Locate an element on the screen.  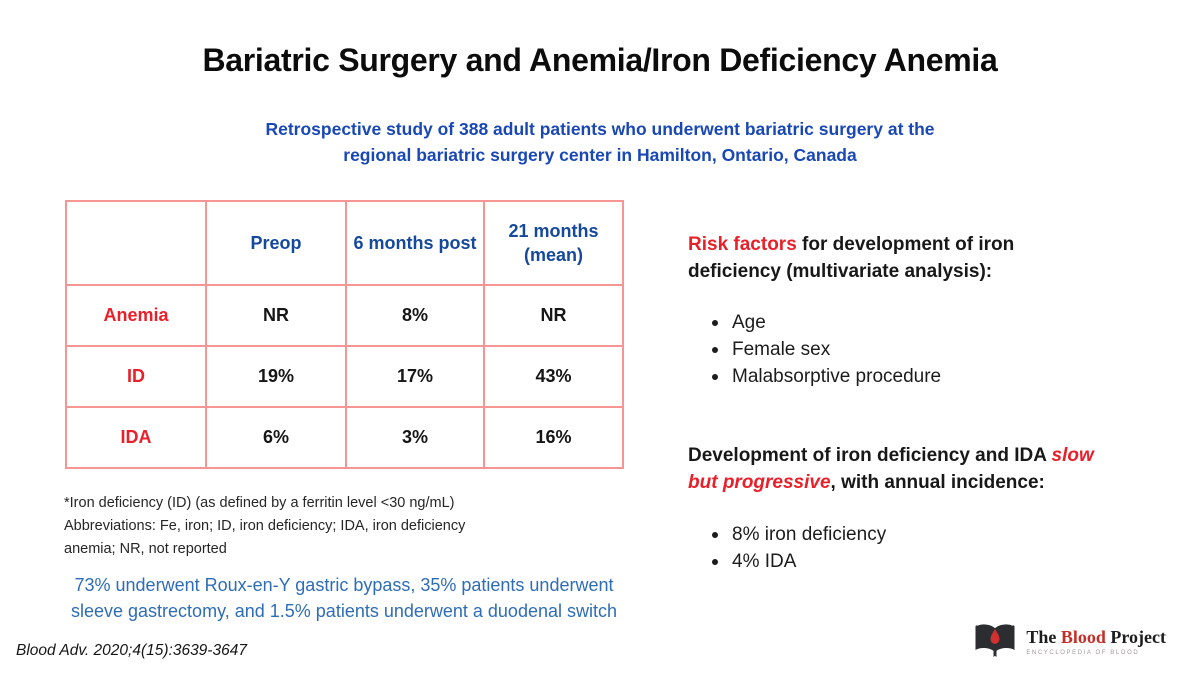
risk-factors-highlight: Risk factors is located at coordinates (742, 244).